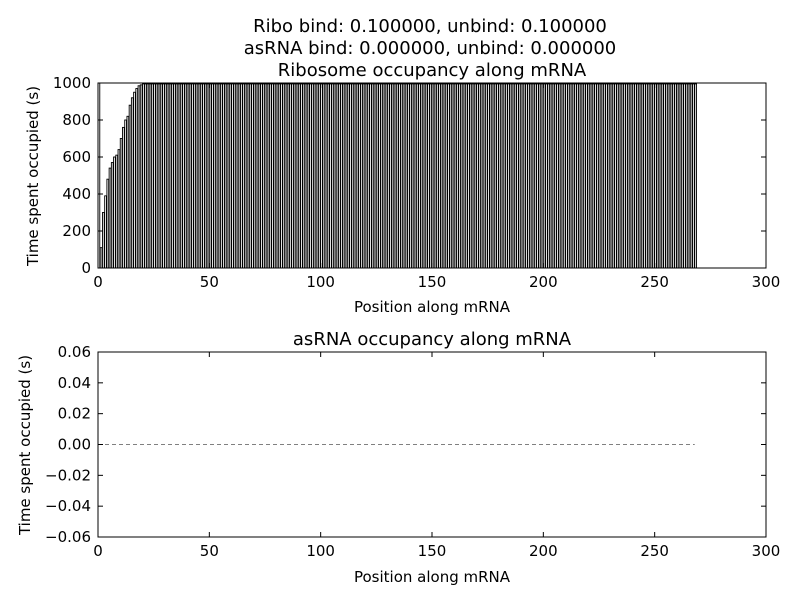 This screenshot has width=800, height=600. I want to click on ribosome-y-axis-label: Time spent occupied (s), so click(33, 176).